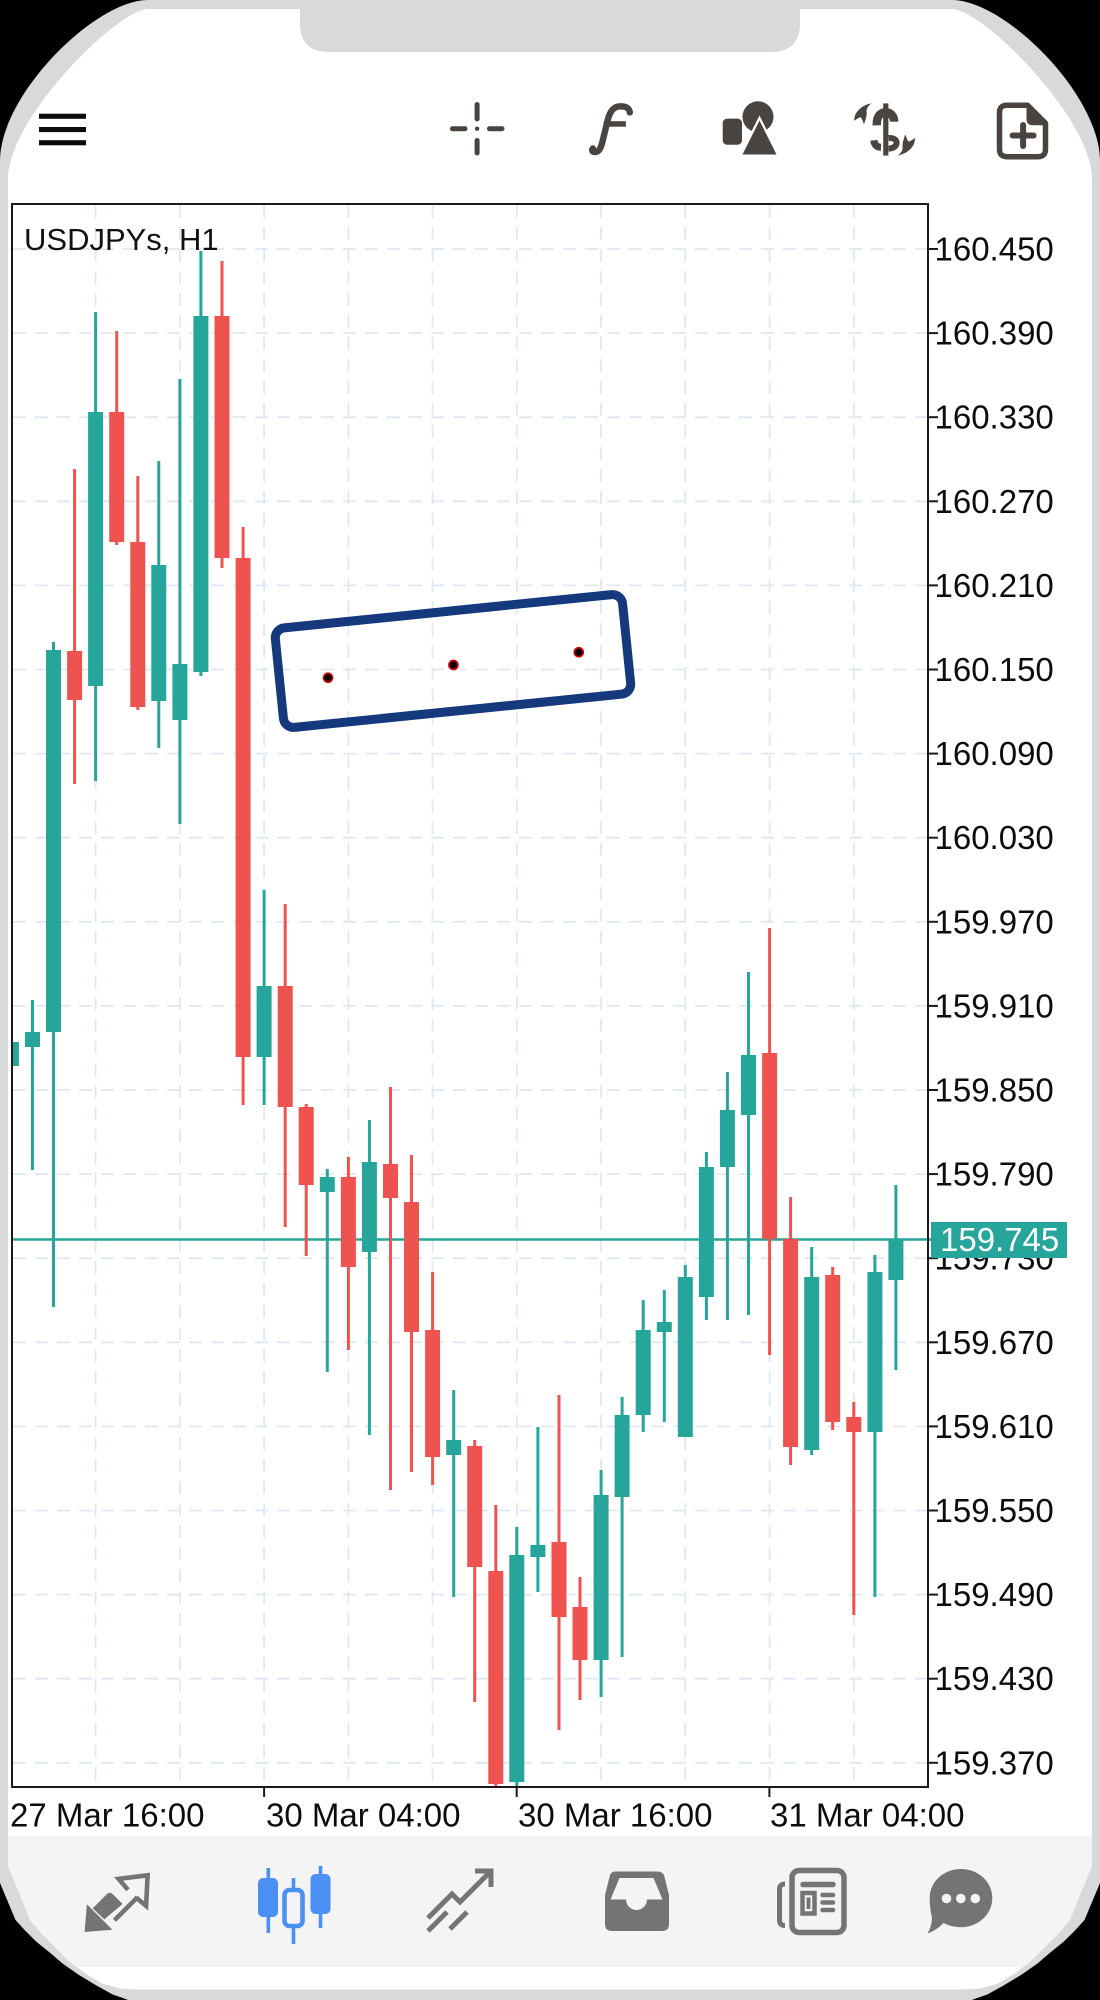  Describe the element at coordinates (994, 1678) in the screenshot. I see `svg-text: 159.430` at that location.